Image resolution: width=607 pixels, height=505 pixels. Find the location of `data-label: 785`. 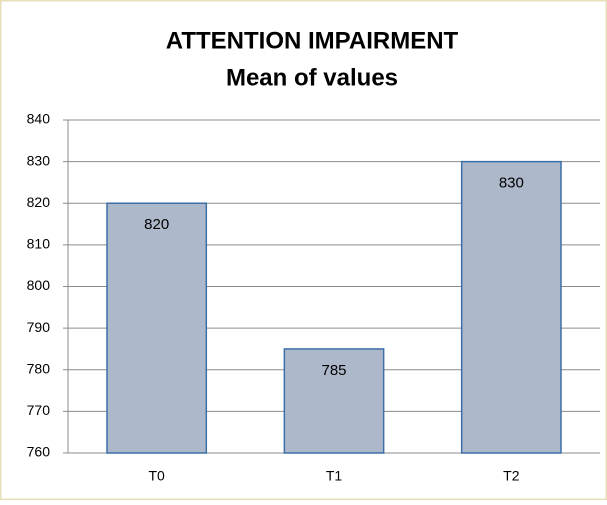

data-label: 785 is located at coordinates (333, 370).